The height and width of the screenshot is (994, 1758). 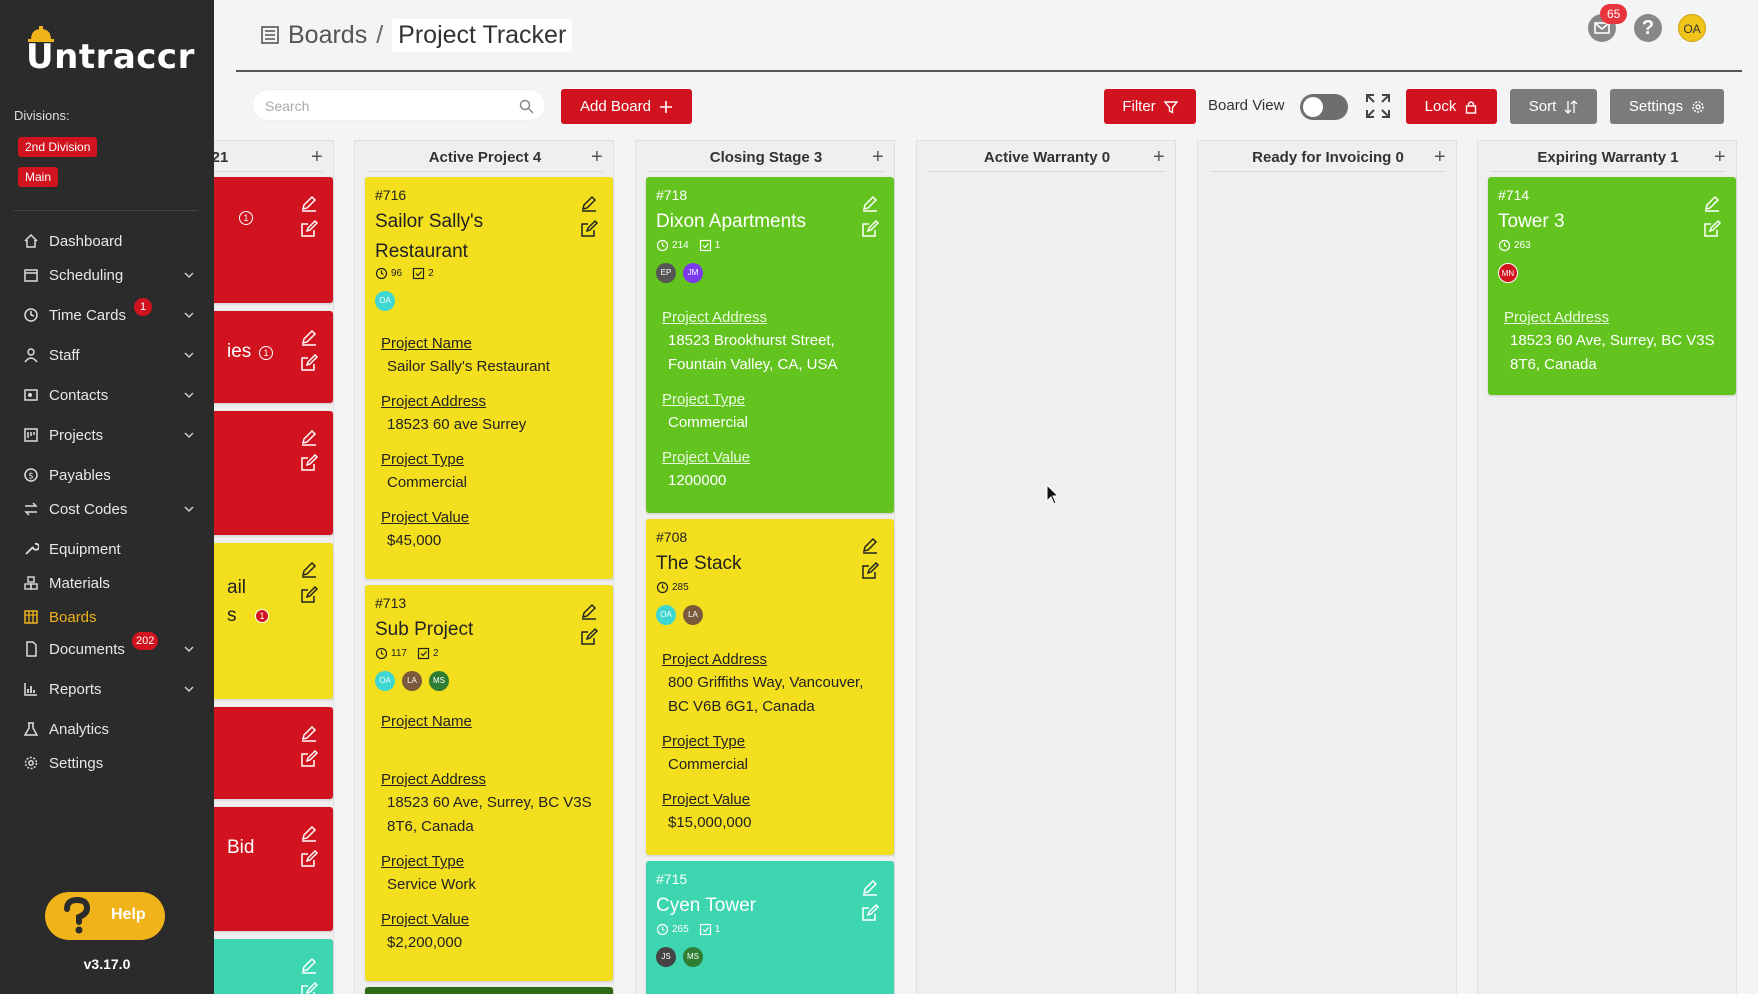 What do you see at coordinates (221, 157) in the screenshot?
I see `column-title: warded 21` at bounding box center [221, 157].